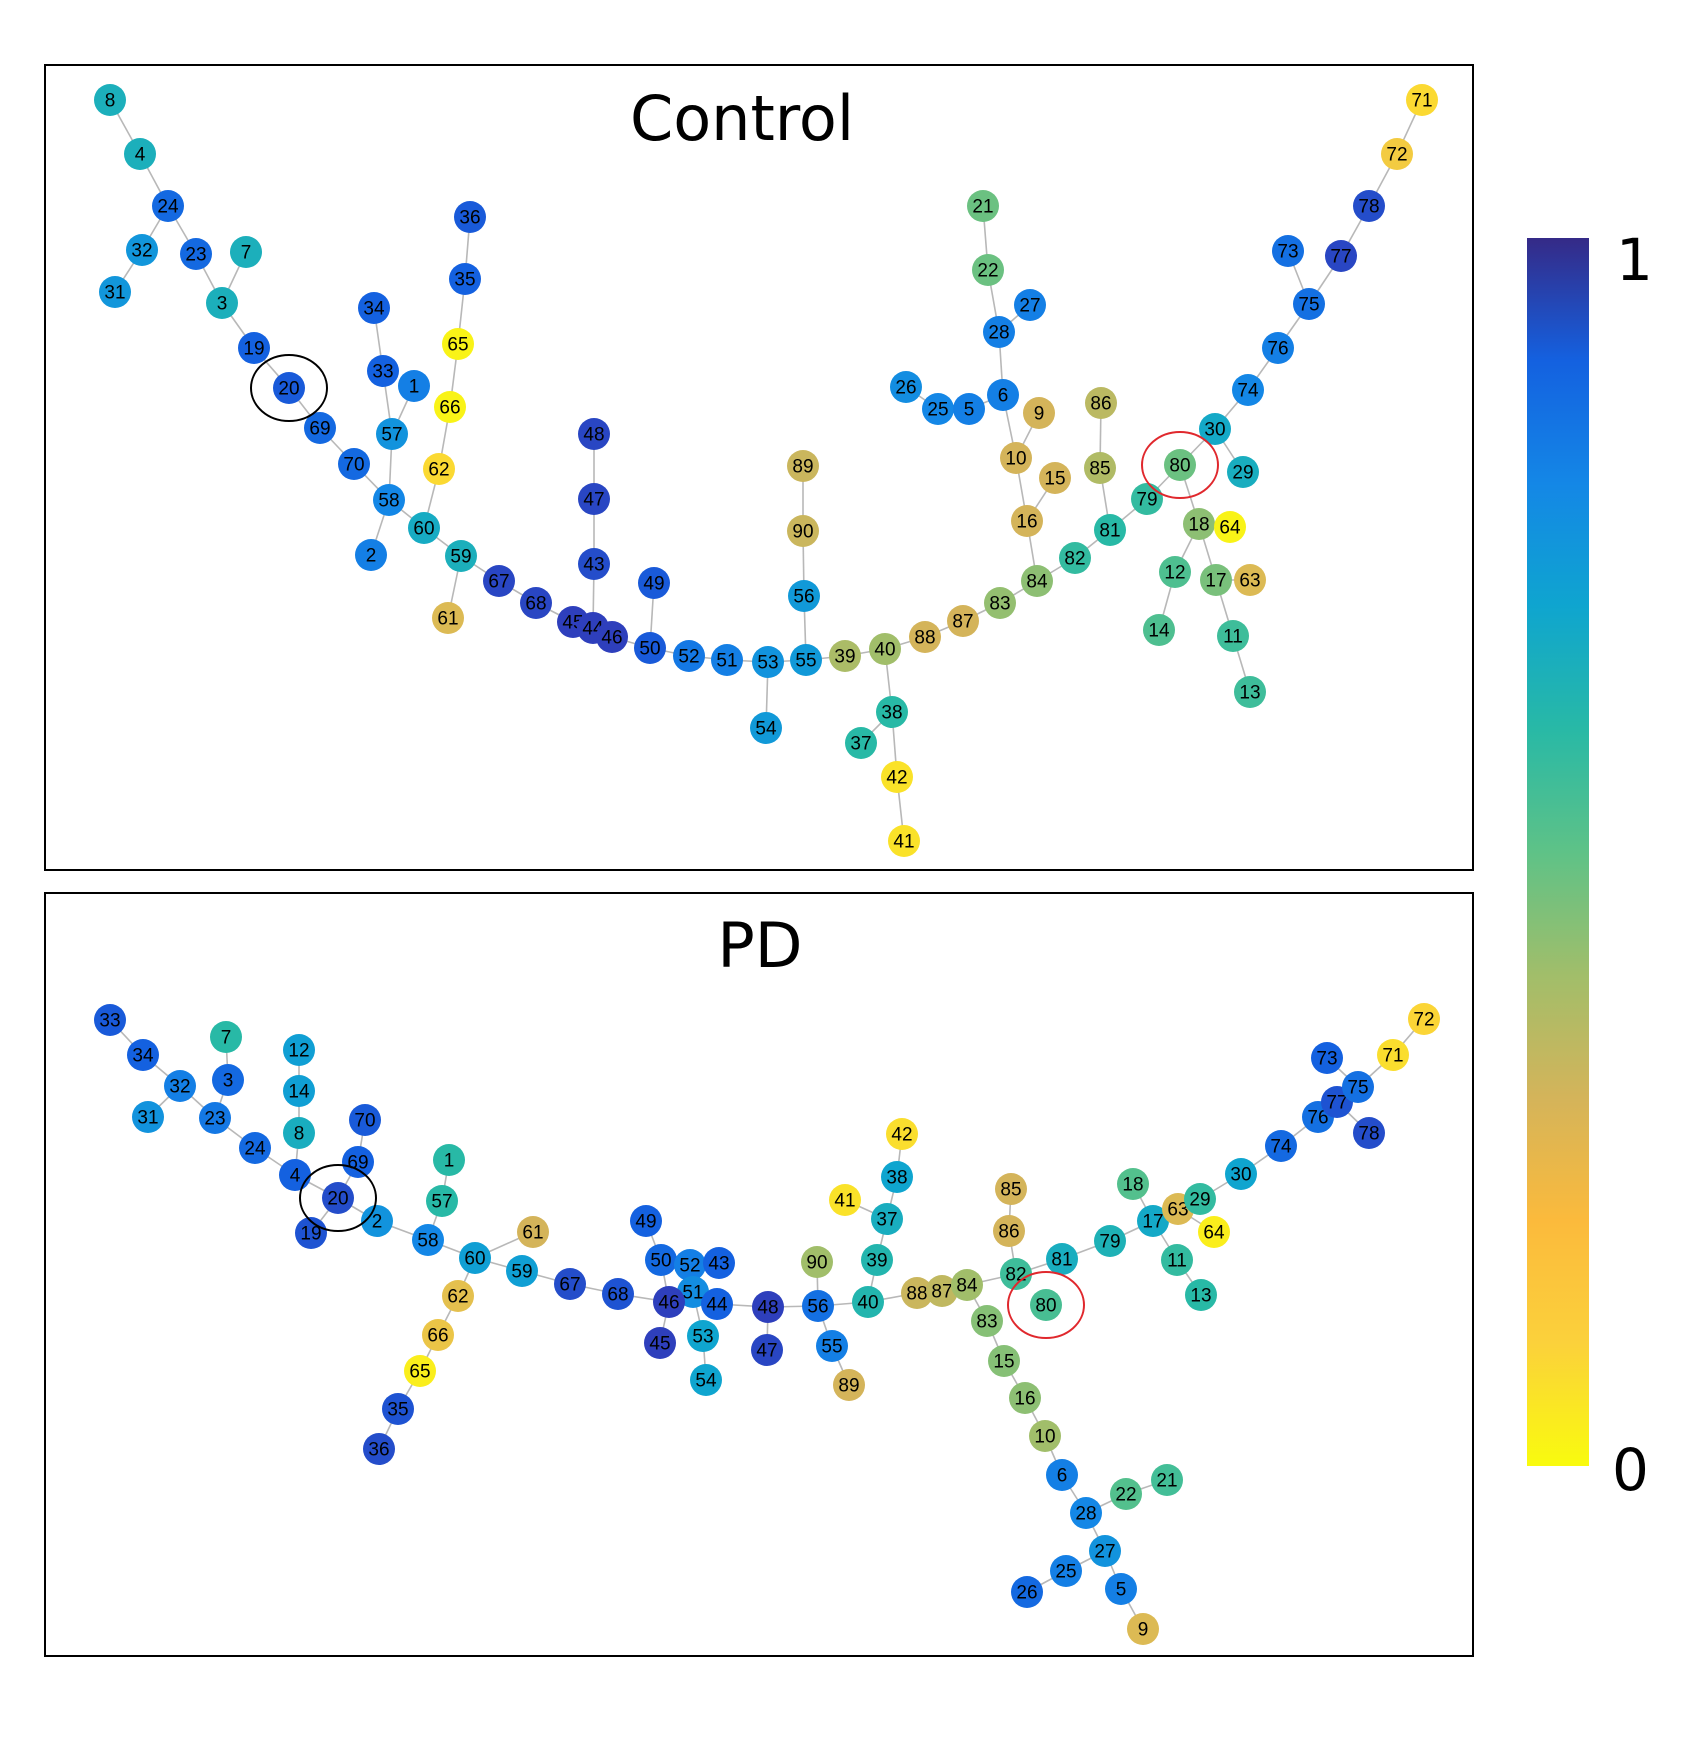  What do you see at coordinates (987, 1321) in the screenshot?
I see `node-83: 83` at bounding box center [987, 1321].